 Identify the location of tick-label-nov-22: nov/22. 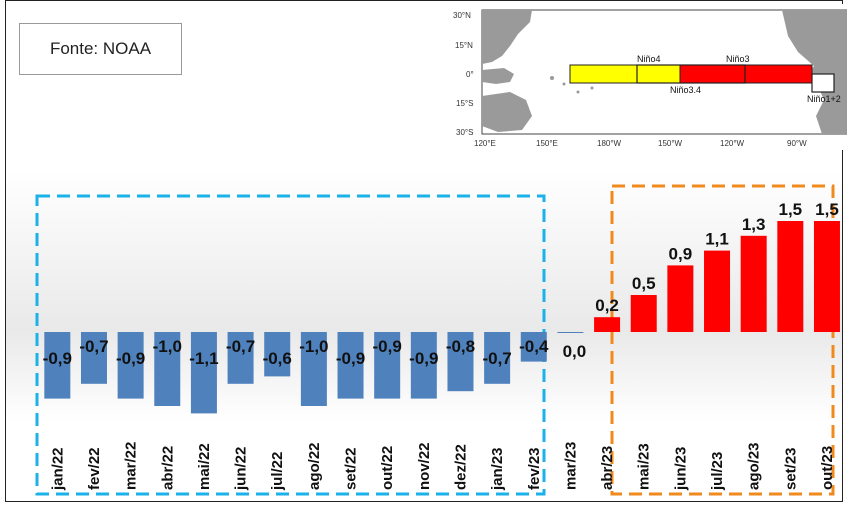
(424, 466).